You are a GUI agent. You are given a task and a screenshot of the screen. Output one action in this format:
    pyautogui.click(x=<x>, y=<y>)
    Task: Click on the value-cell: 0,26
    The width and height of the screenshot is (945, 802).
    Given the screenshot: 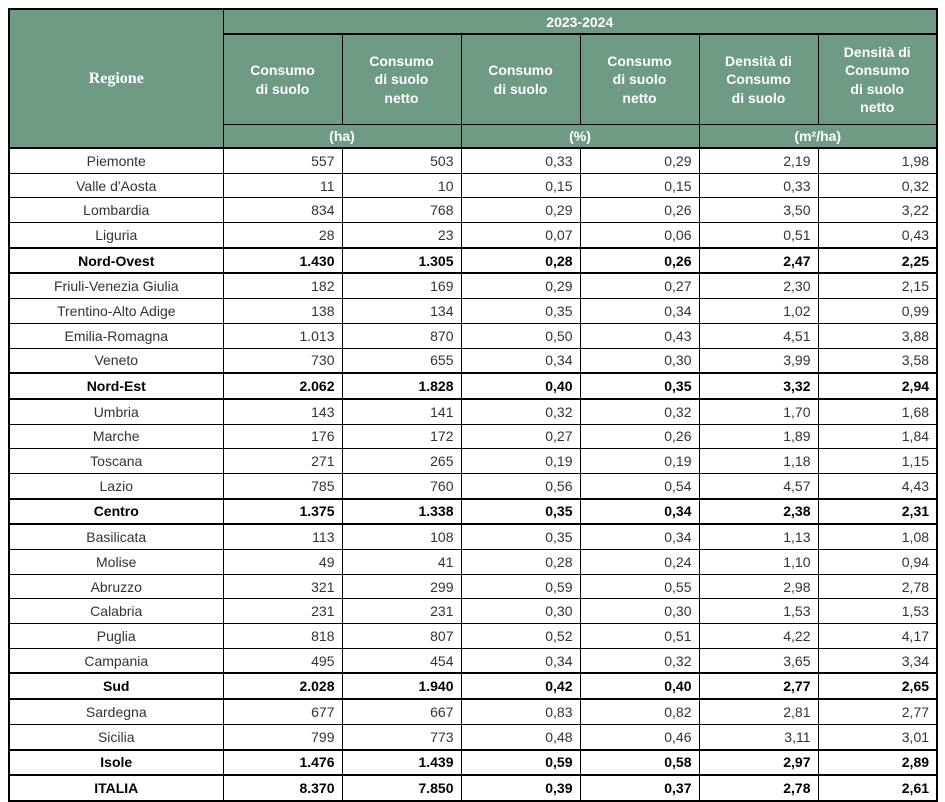 What is the action you would take?
    pyautogui.click(x=639, y=260)
    